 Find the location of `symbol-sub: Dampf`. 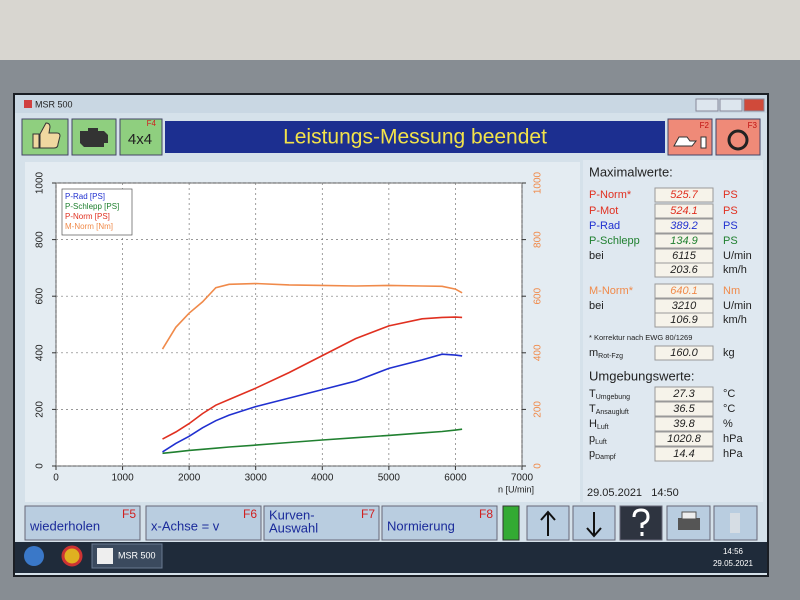

symbol-sub: Dampf is located at coordinates (605, 457).